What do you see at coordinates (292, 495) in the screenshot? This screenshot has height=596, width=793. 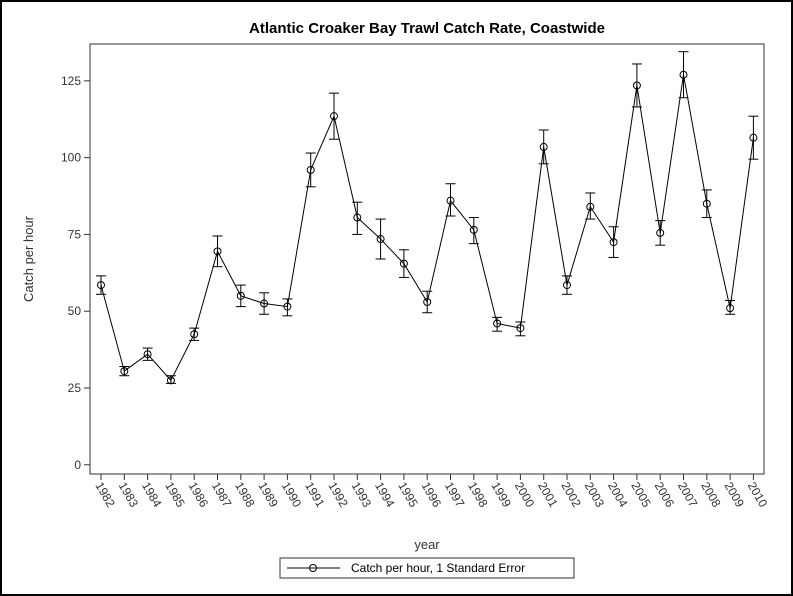 I see `x-tick-label: 1990` at bounding box center [292, 495].